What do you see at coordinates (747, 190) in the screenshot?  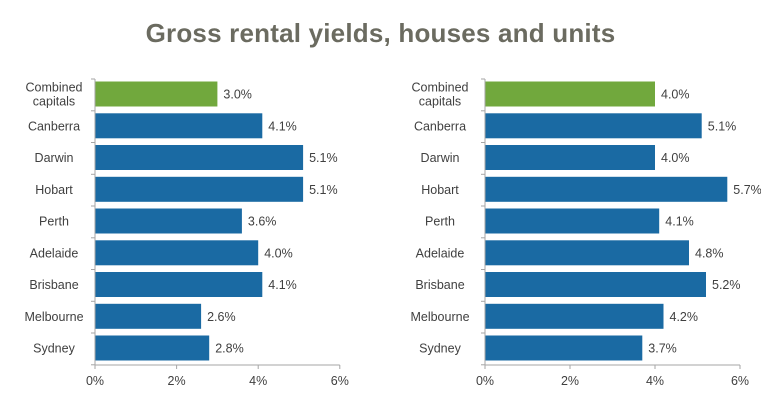 I see `data-label: 5.7%` at bounding box center [747, 190].